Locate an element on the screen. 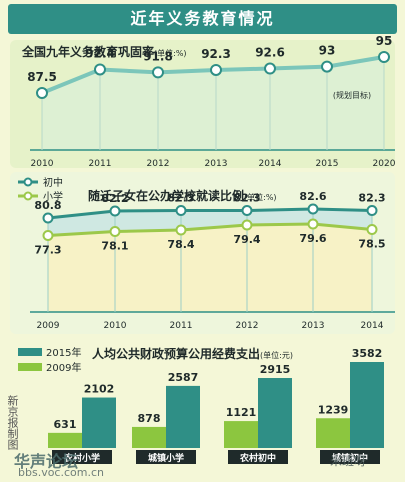  chart3-category-label: 农村初中 is located at coordinates (257, 458).